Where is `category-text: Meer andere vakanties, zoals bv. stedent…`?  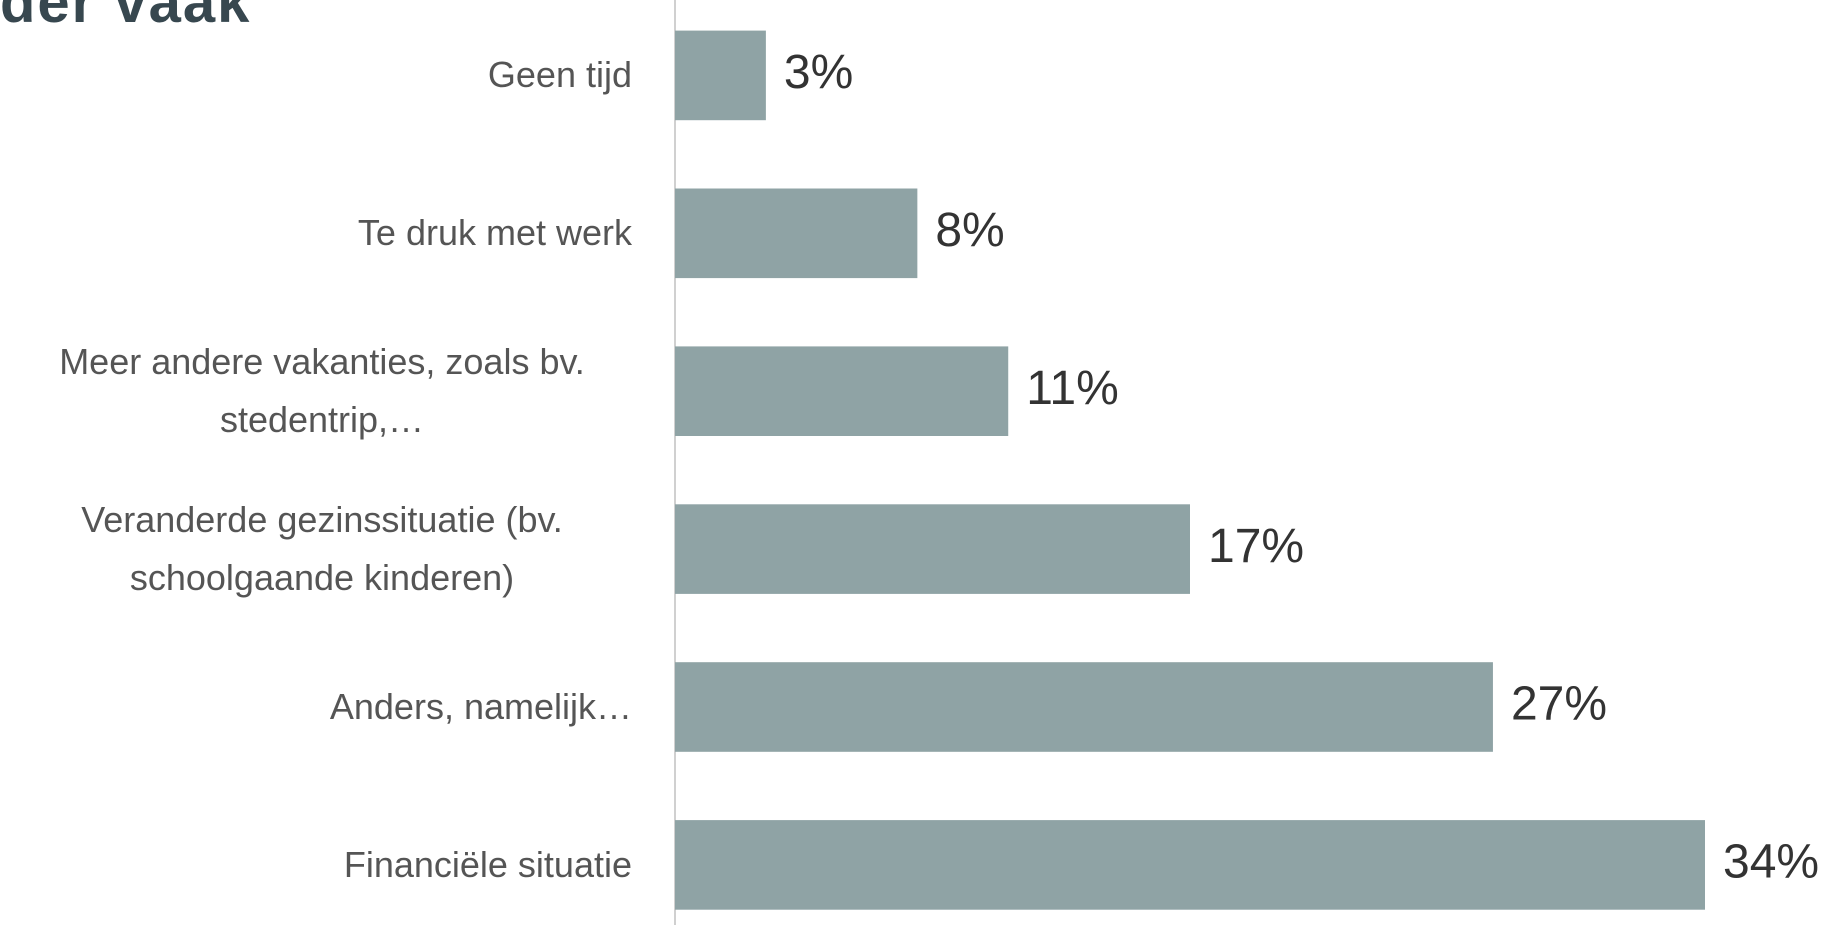
category-text: Meer andere vakanties, zoals bv. stedent… is located at coordinates (322, 391).